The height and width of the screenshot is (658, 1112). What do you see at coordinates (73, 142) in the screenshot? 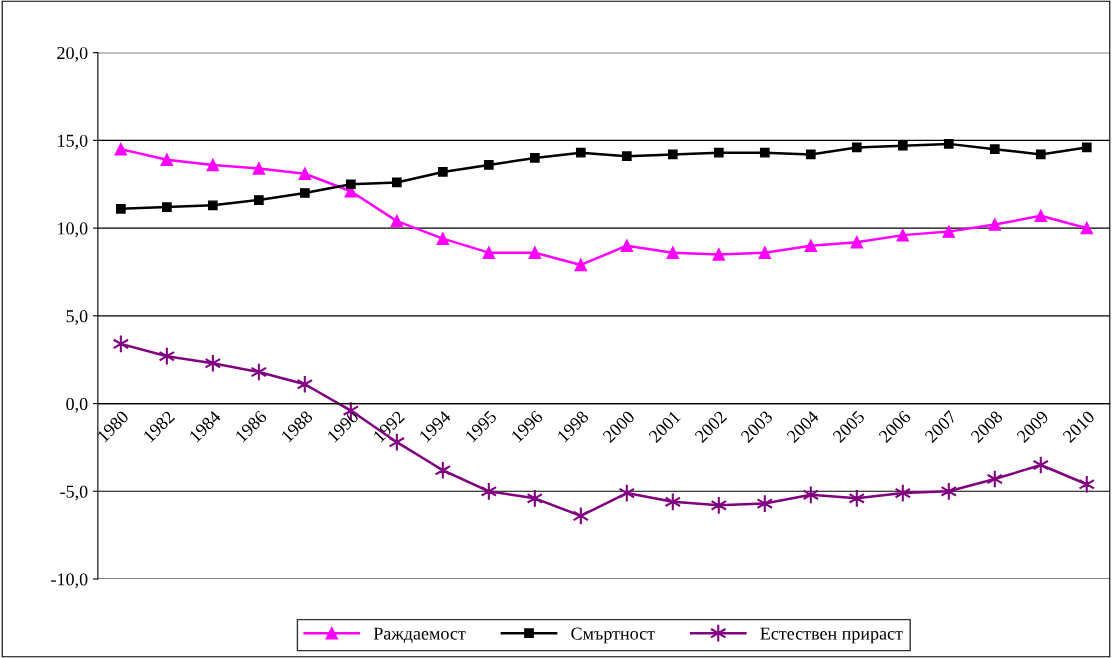
I see `y-tick-label: 15,0` at bounding box center [73, 142].